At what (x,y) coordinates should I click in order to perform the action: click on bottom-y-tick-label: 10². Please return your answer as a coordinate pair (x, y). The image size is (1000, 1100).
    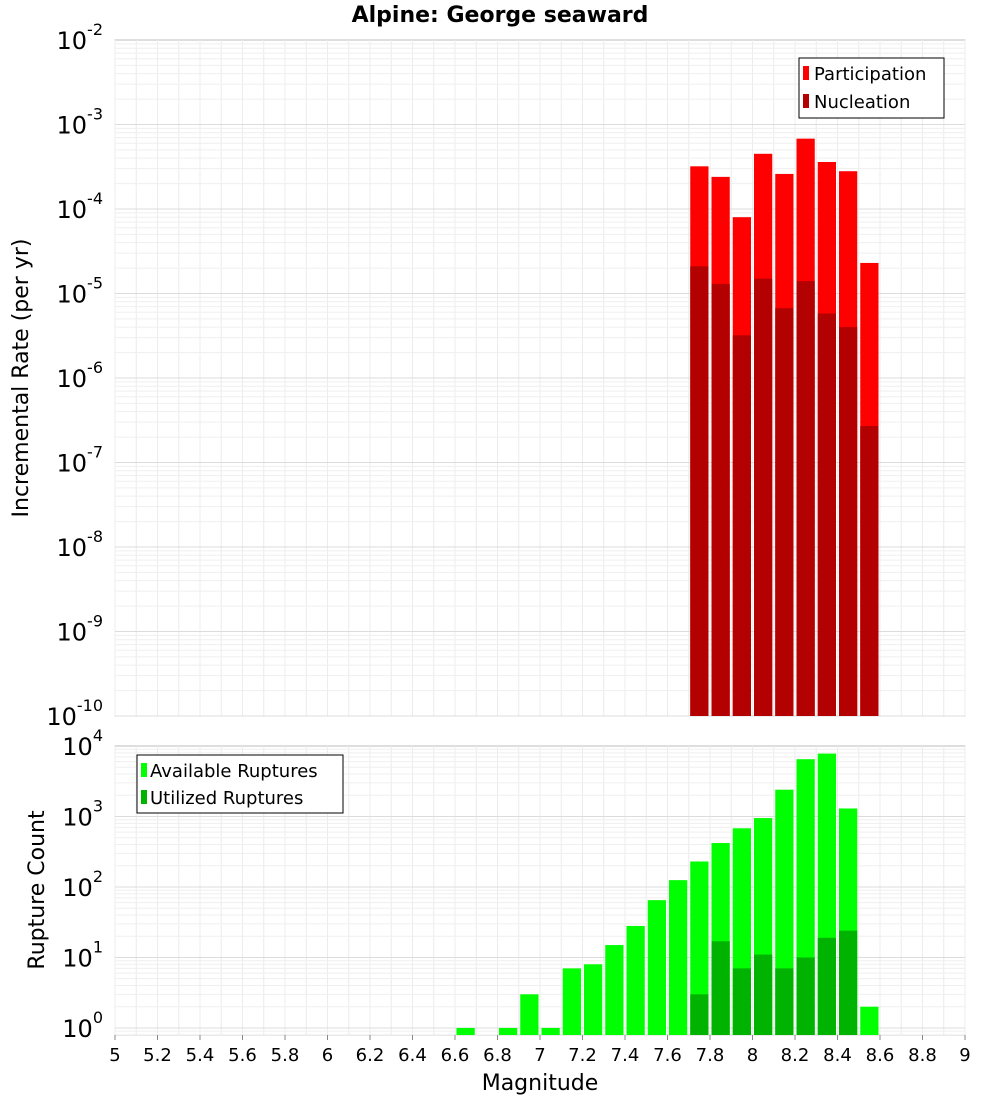
    Looking at the image, I should click on (82, 884).